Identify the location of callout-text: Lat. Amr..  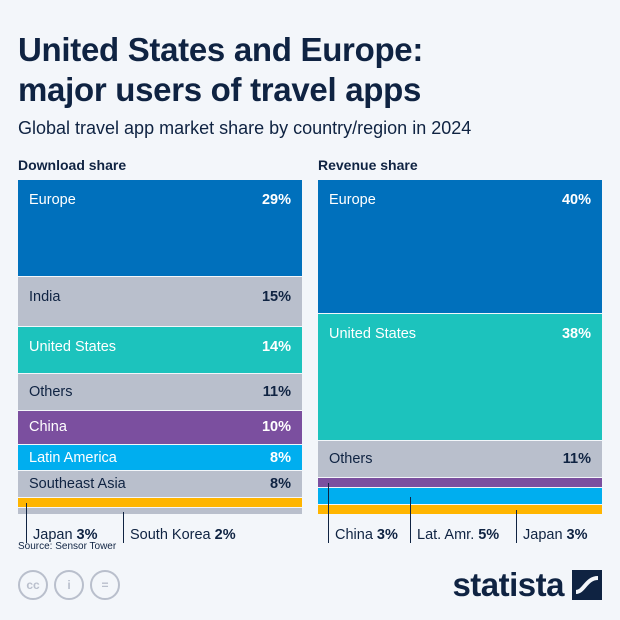
(446, 534).